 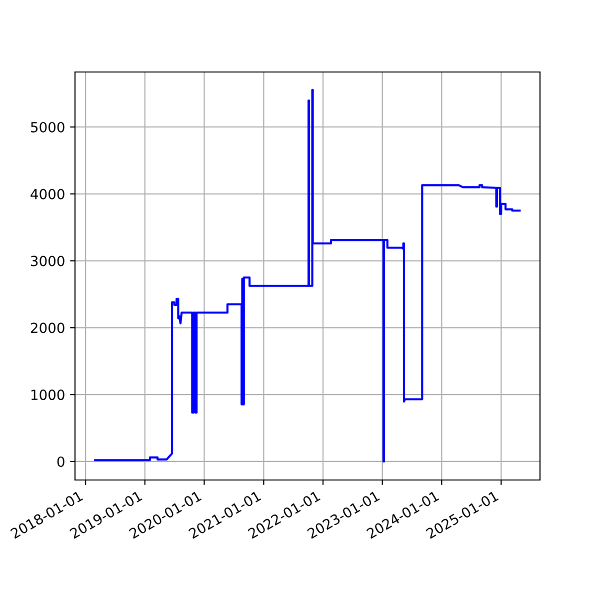 What do you see at coordinates (47, 328) in the screenshot?
I see `y-tick-label: 2000` at bounding box center [47, 328].